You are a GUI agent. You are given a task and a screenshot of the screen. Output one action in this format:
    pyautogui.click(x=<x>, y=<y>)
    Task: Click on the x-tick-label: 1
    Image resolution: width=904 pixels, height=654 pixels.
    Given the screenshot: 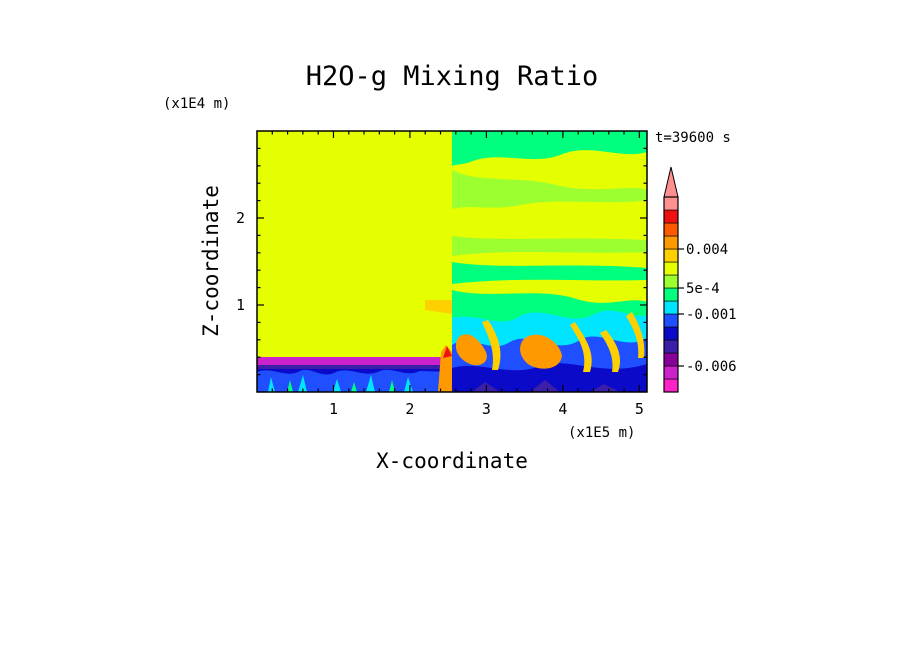 What is the action you would take?
    pyautogui.click(x=333, y=409)
    